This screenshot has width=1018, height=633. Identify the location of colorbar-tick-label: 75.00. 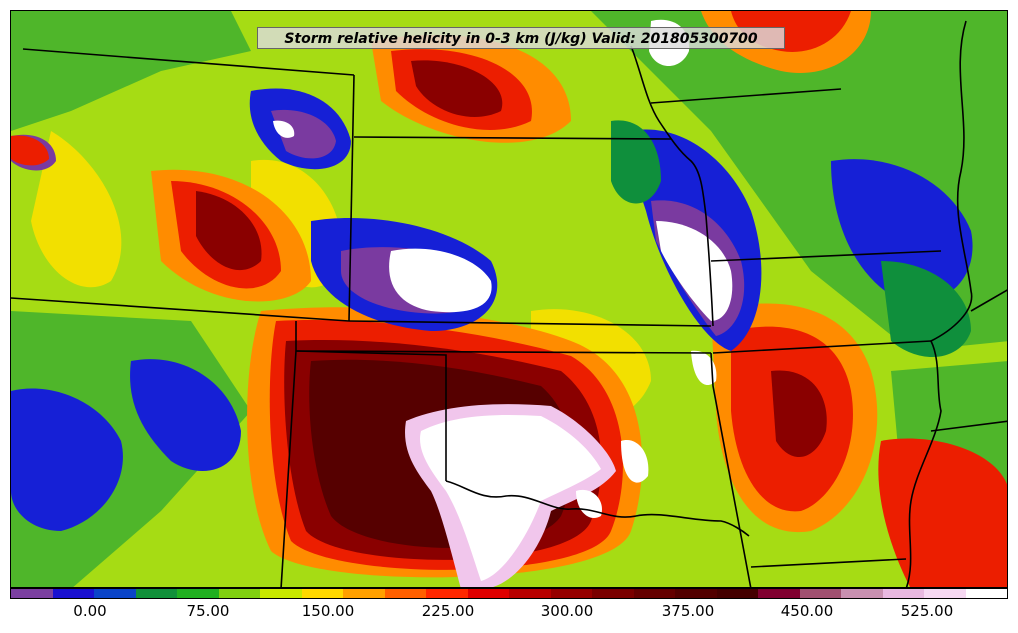
(208, 611).